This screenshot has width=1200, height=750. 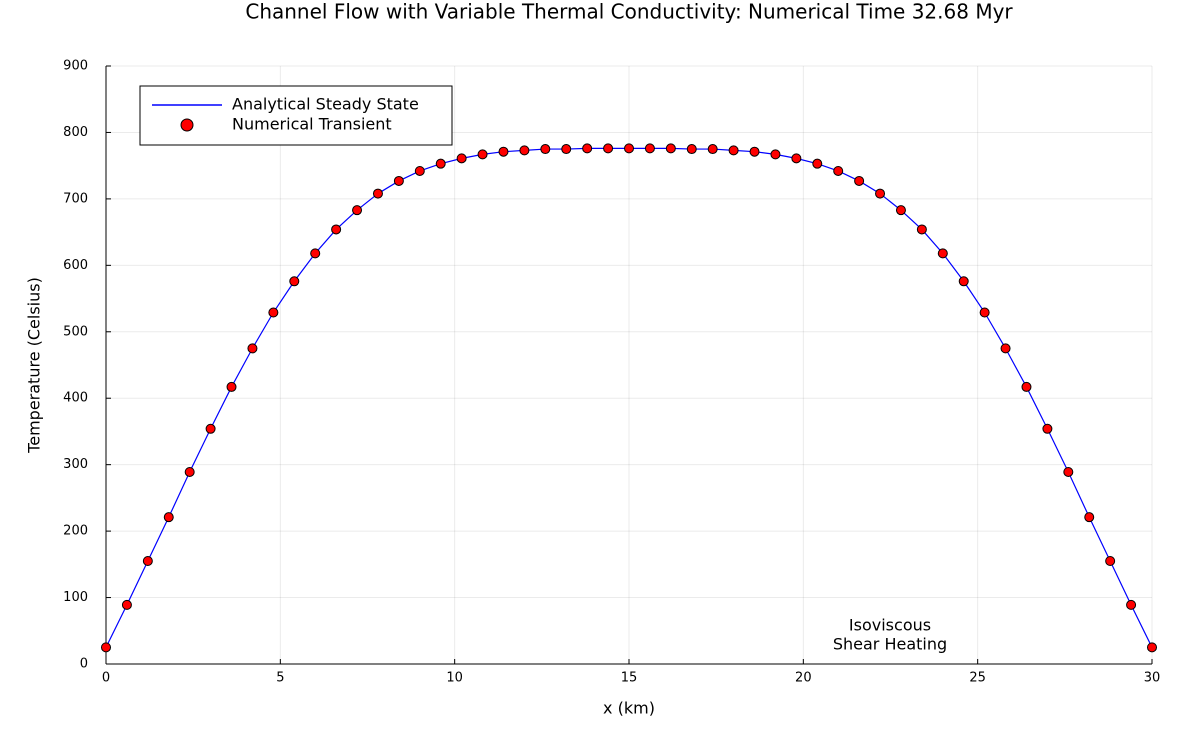 What do you see at coordinates (280, 678) in the screenshot?
I see `x-tick-label: 5` at bounding box center [280, 678].